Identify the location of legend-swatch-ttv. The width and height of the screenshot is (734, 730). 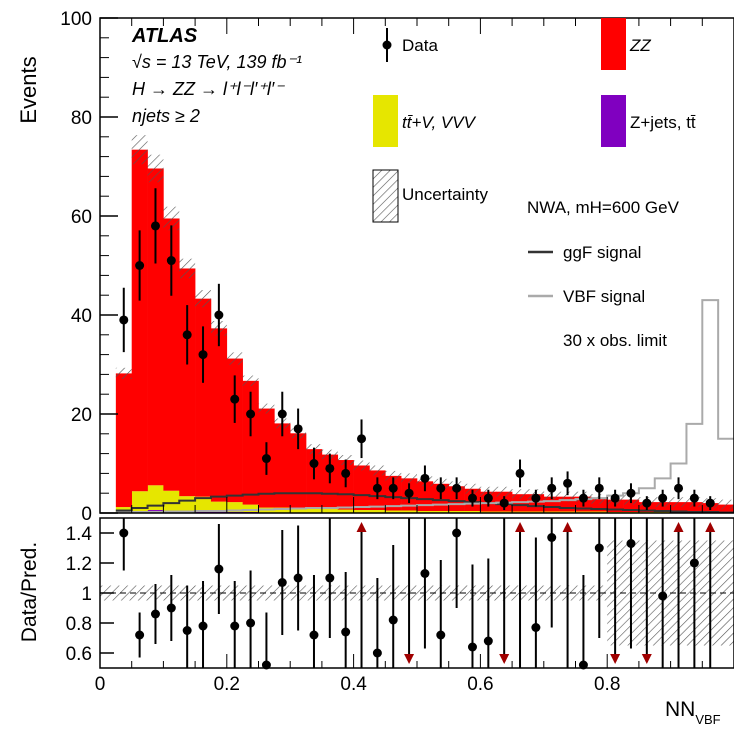
(385, 121).